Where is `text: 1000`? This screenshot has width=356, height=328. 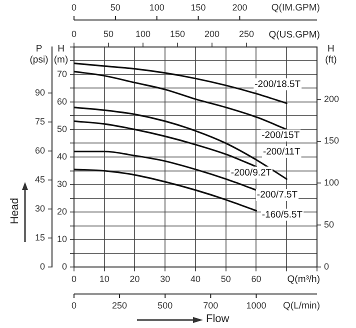 text: 1000 is located at coordinates (256, 305).